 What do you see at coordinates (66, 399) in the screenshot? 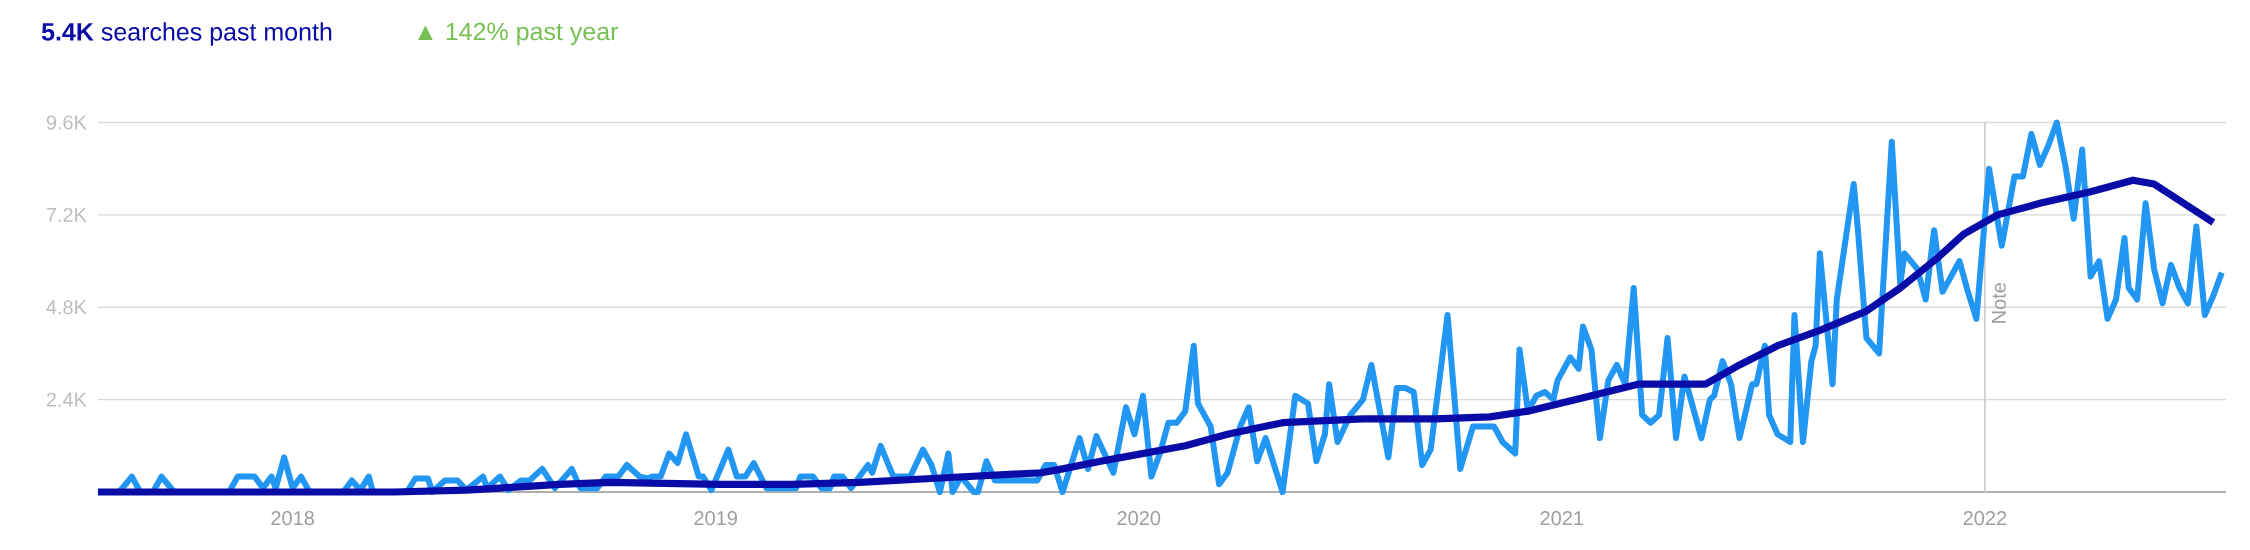
I see `y-tick-label: 2.4K` at bounding box center [66, 399].